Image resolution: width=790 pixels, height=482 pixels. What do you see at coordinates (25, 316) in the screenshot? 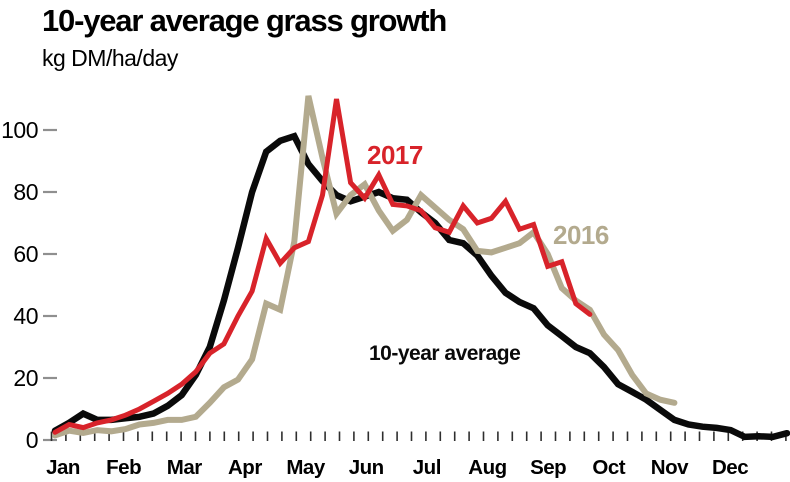
I see `y-axis-tick-label: 40` at bounding box center [25, 316].